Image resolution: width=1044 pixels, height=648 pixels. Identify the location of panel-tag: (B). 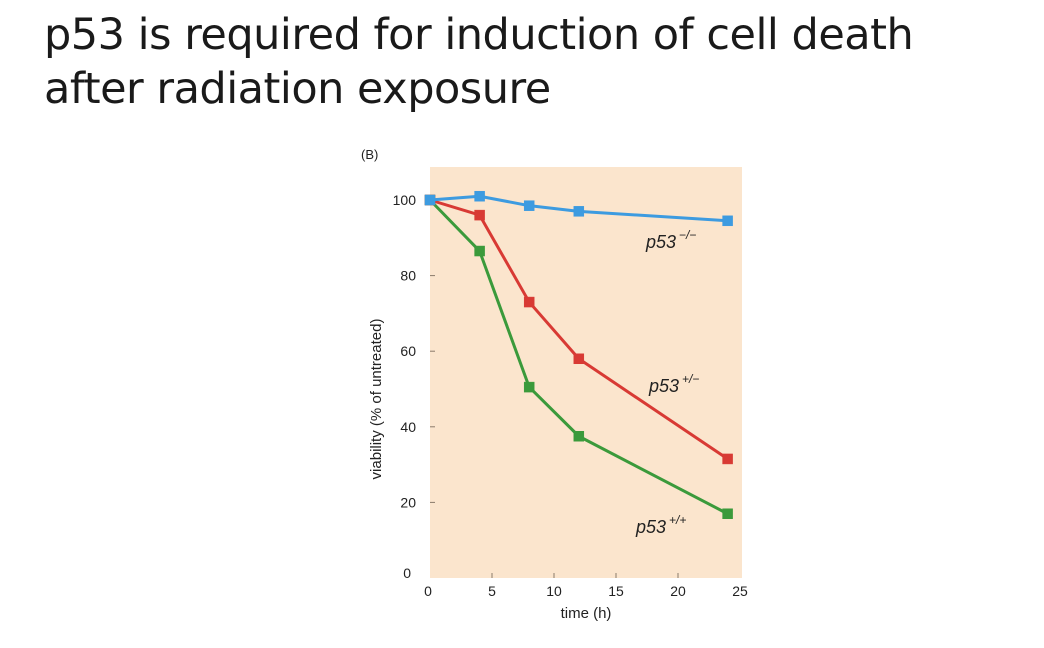
(369, 154).